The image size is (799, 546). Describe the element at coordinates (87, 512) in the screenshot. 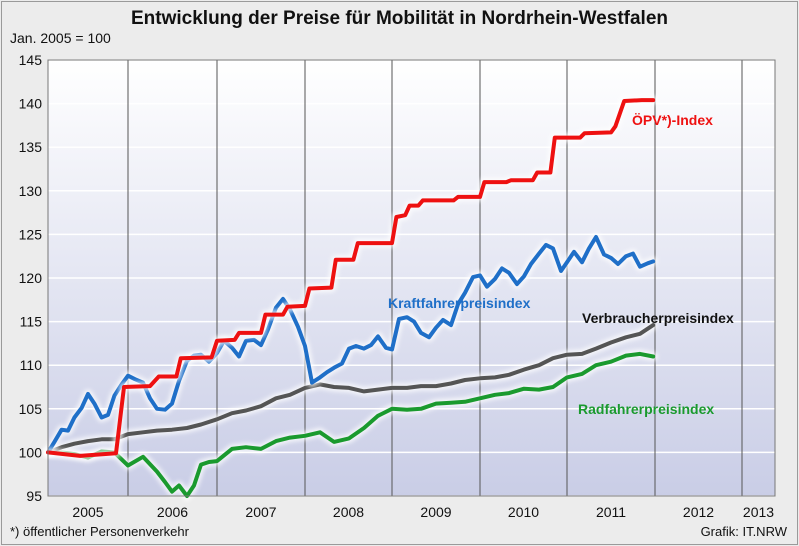

I see `x-tick-label: 2005` at that location.